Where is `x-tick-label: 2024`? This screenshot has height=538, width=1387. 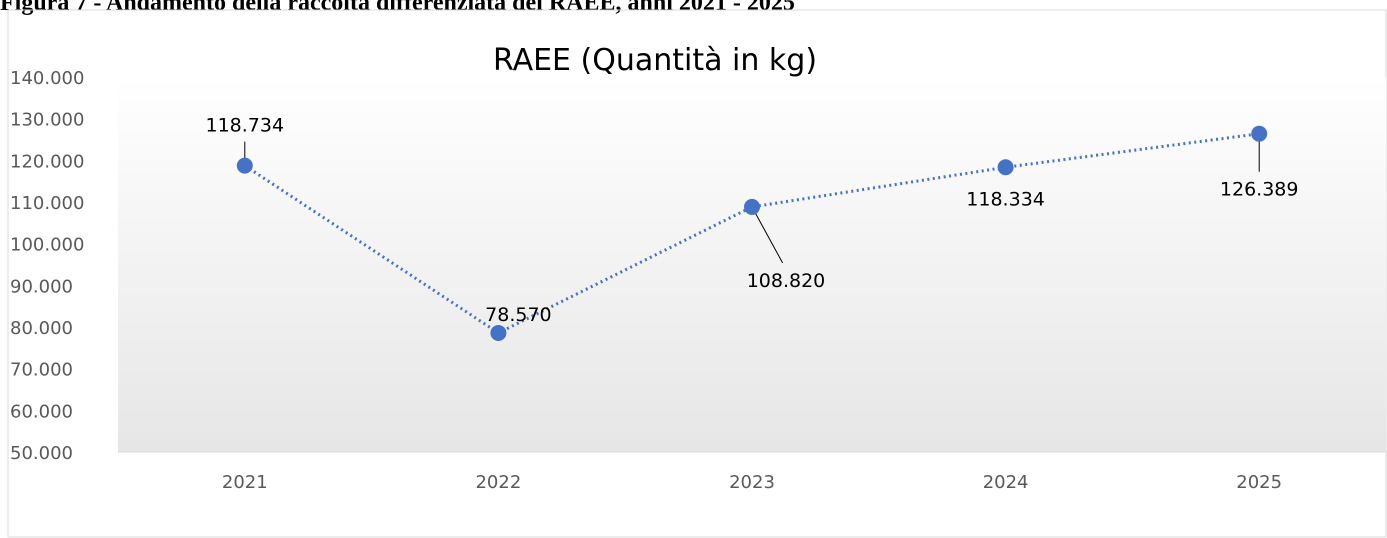
x-tick-label: 2024 is located at coordinates (1006, 482).